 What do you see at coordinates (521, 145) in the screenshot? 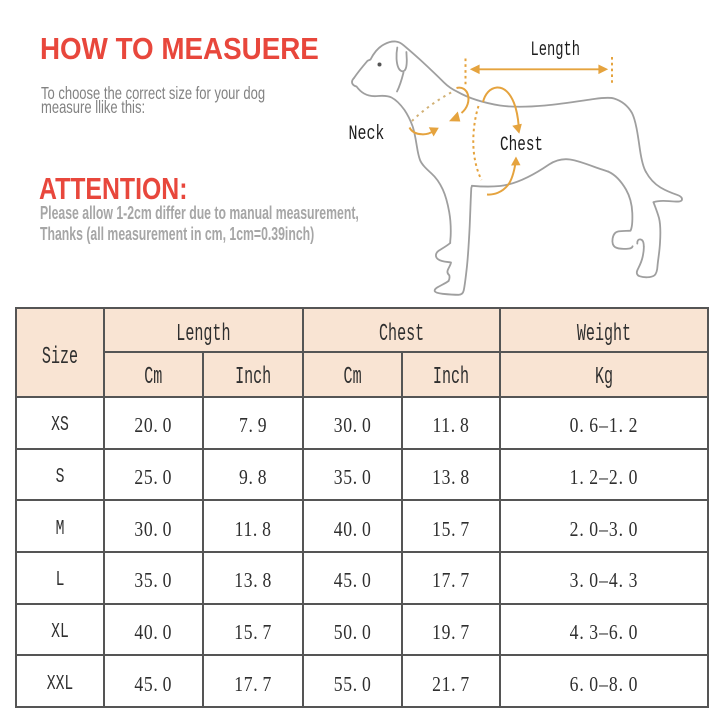
I see `svg-text: Chest` at bounding box center [521, 145].